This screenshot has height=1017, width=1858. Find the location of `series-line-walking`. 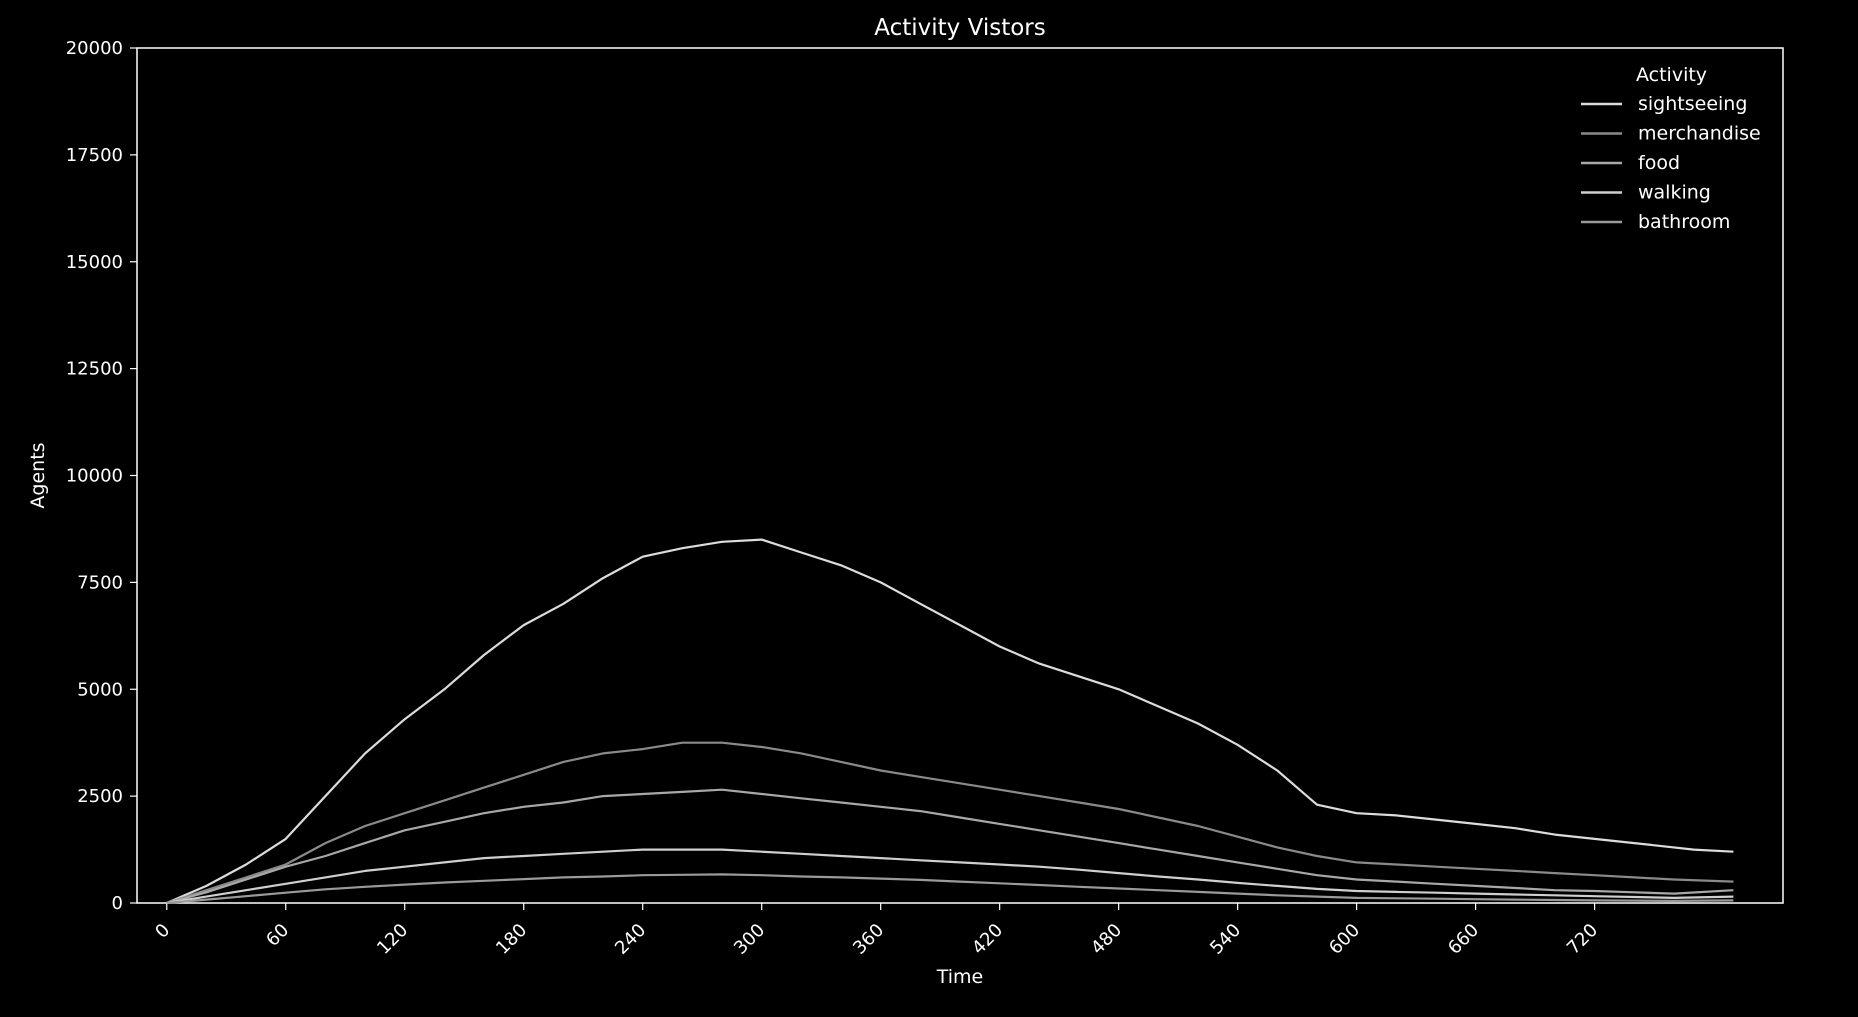

series-line-walking is located at coordinates (950, 876).